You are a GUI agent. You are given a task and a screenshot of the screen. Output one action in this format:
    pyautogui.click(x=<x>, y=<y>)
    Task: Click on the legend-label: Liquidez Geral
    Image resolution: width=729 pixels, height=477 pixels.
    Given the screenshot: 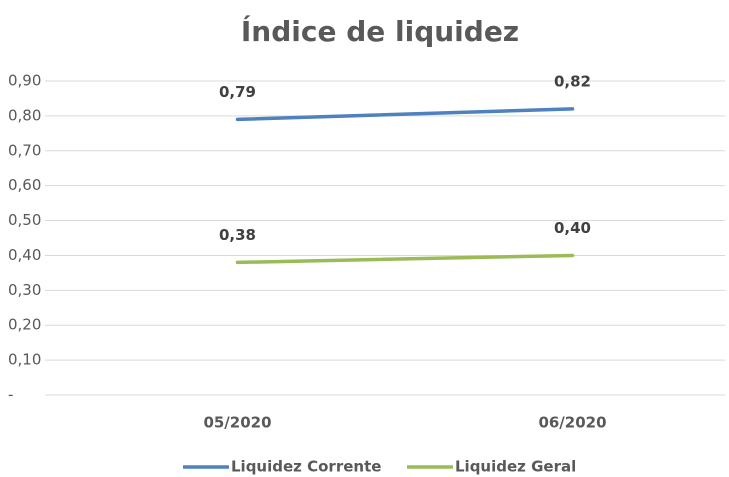 What is the action you would take?
    pyautogui.click(x=515, y=467)
    